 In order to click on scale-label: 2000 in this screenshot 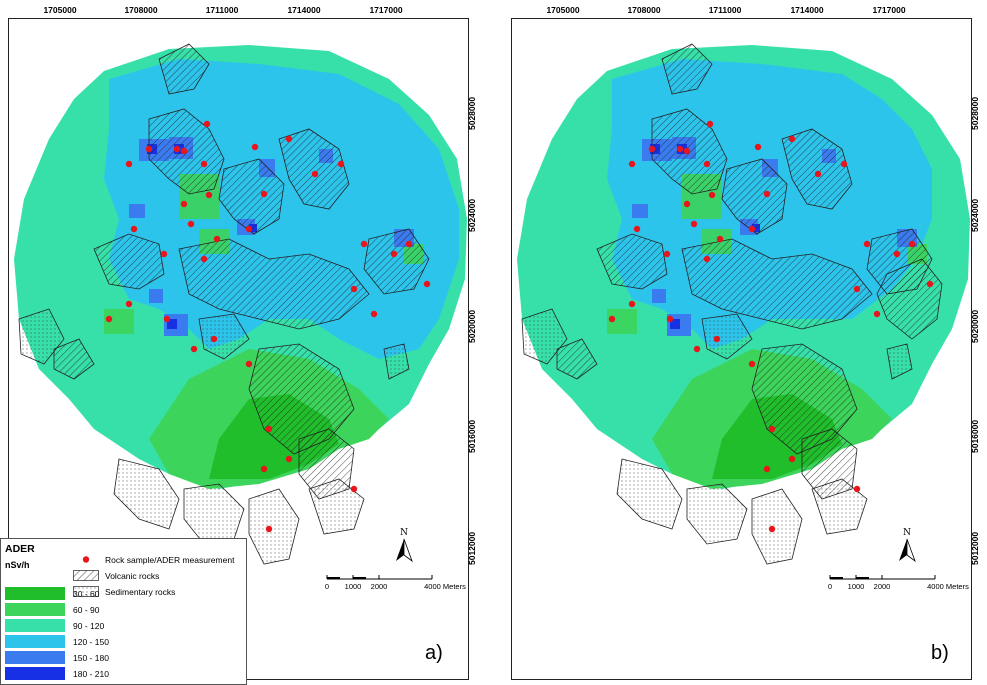, I will do `click(882, 586)`.